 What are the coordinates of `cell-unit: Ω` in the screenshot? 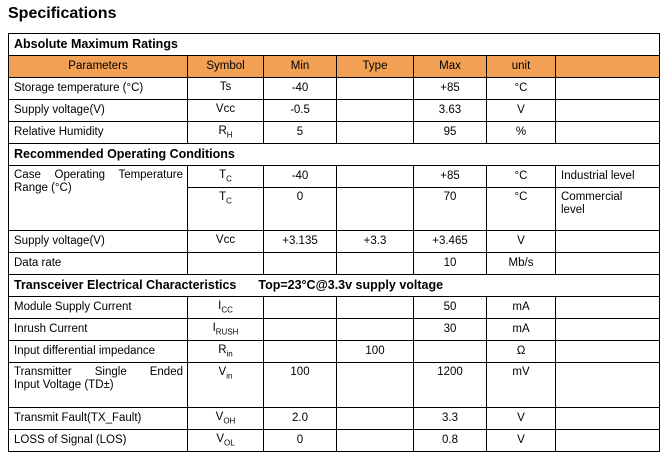 It's located at (521, 351).